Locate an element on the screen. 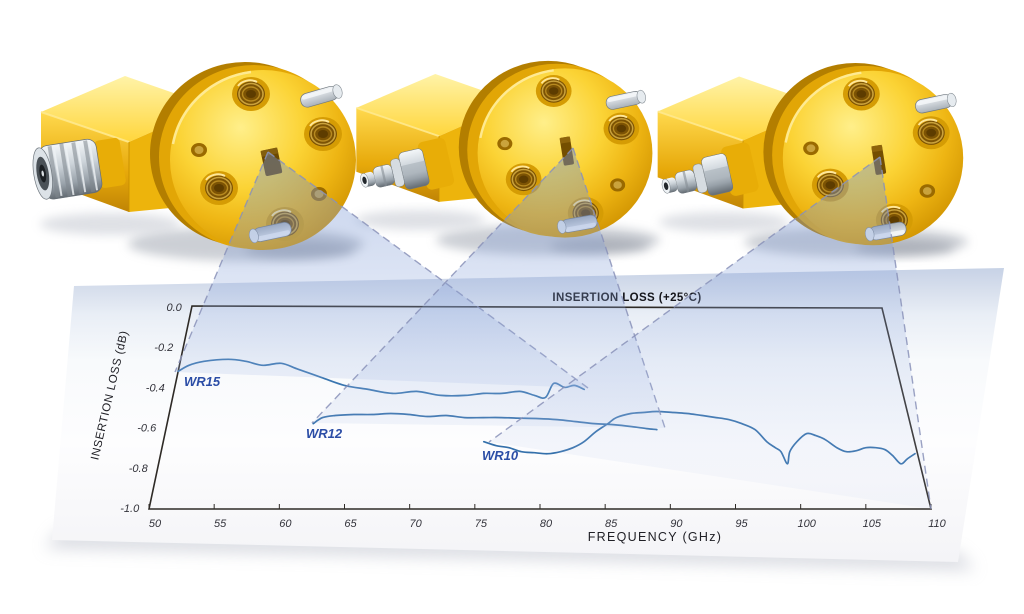 The width and height of the screenshot is (1024, 614). y-tick-label: -0.2 is located at coordinates (163, 348).